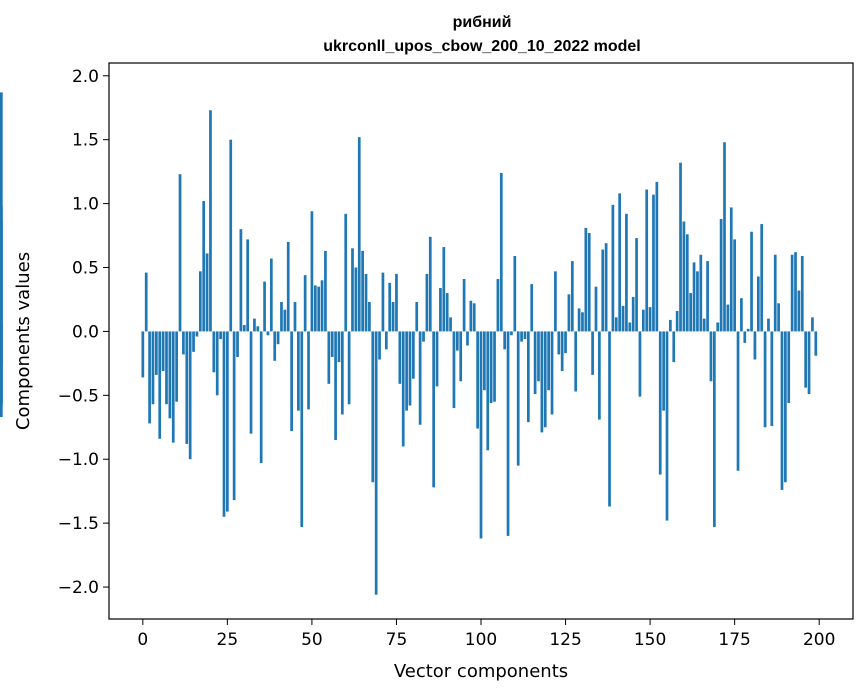 The height and width of the screenshot is (696, 867). I want to click on y-tick-label: 2.0, so click(85, 77).